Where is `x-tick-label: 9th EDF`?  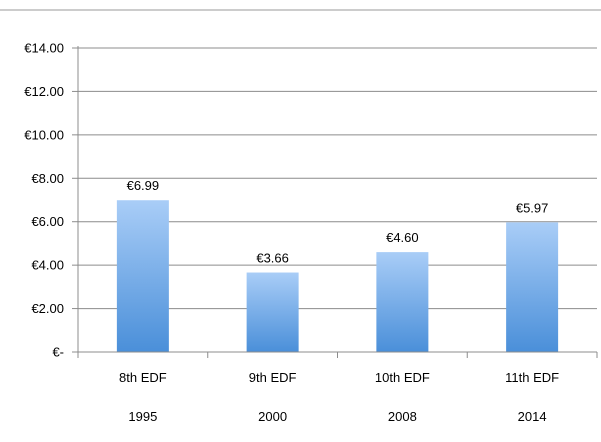 x-tick-label: 9th EDF is located at coordinates (273, 377).